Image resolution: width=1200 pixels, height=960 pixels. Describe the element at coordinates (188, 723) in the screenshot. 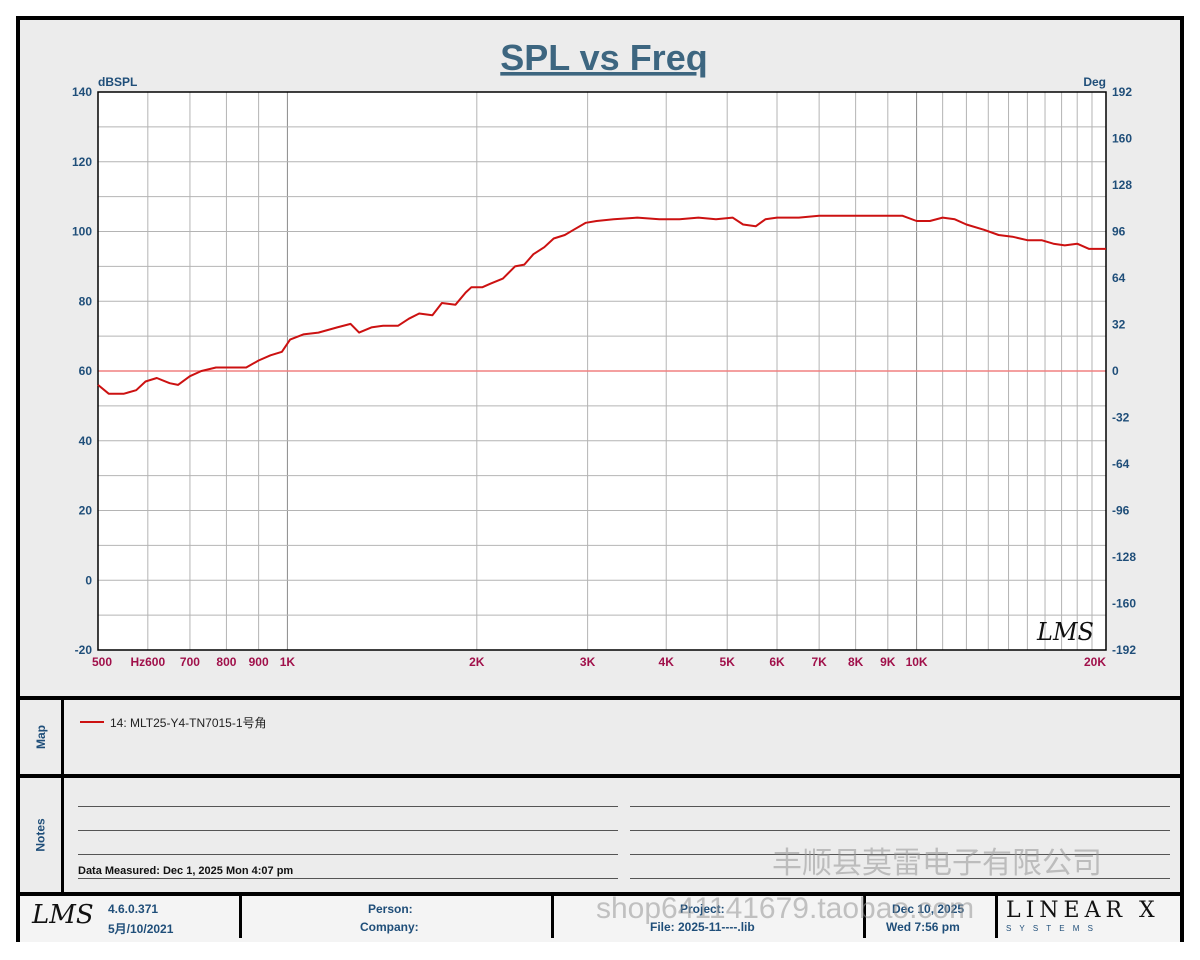

I see `legend-entry: 14: MLT25-Y4-TN7015-1号角` at that location.